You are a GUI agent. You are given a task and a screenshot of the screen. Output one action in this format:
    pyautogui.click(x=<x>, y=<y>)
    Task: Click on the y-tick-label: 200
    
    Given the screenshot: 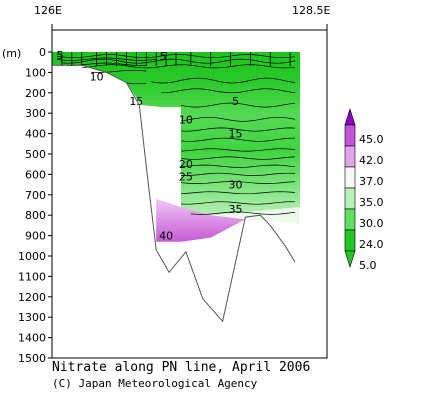 What is the action you would take?
    pyautogui.click(x=35, y=93)
    